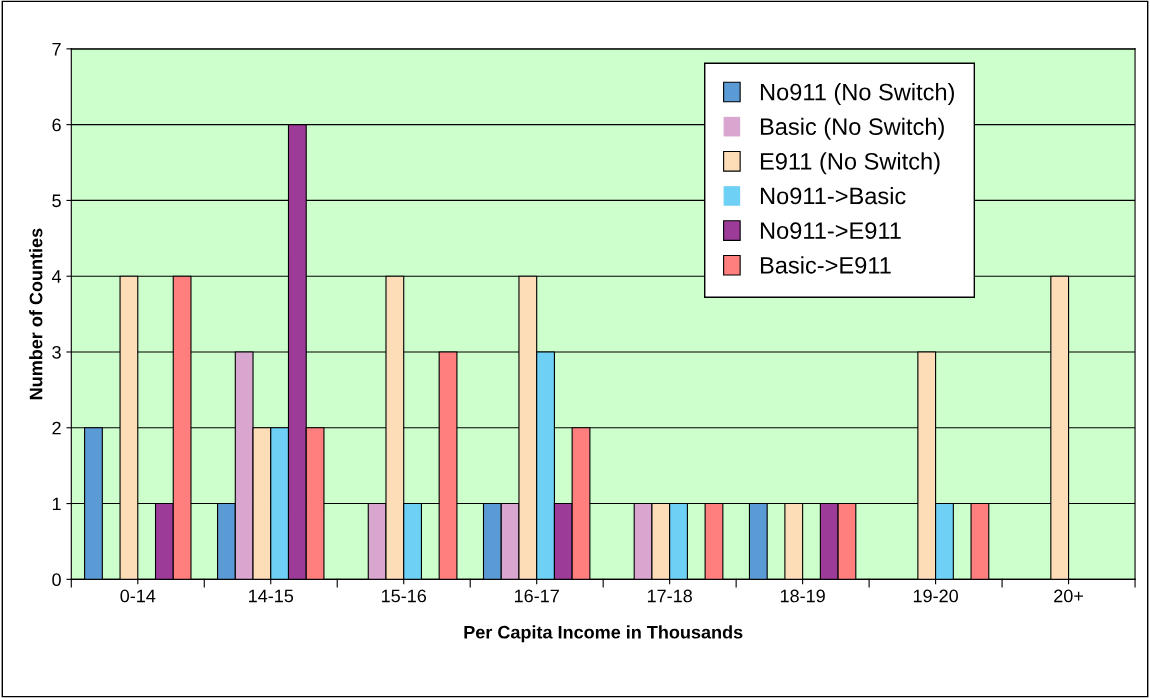 The image size is (1150, 698). Describe the element at coordinates (56, 580) in the screenshot. I see `y-tick-label: 0` at that location.